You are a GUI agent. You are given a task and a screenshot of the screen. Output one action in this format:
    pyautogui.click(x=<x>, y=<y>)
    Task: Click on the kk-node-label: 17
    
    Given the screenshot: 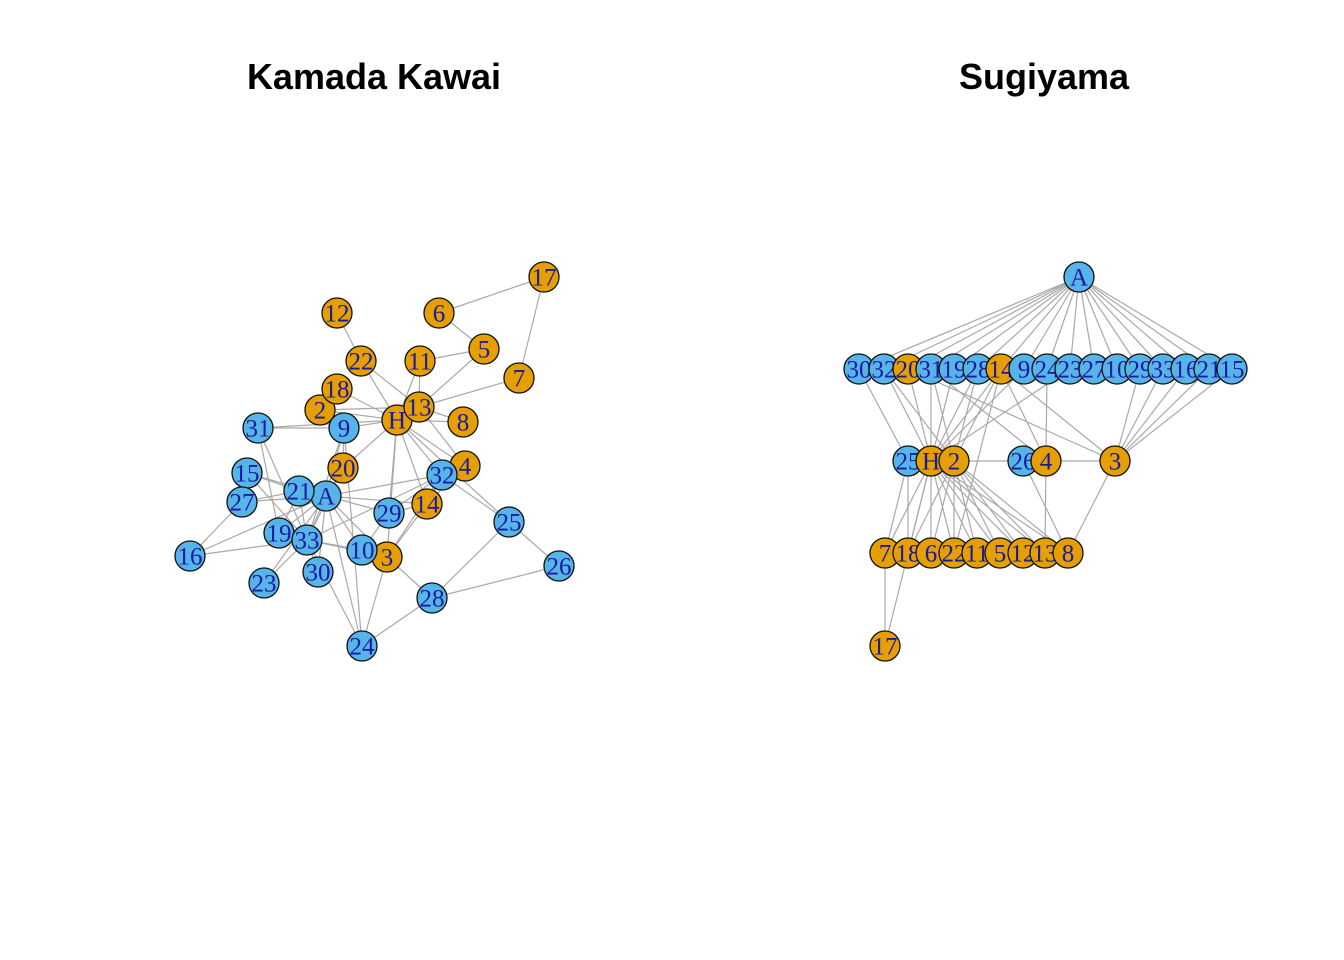 What is the action you would take?
    pyautogui.click(x=544, y=278)
    